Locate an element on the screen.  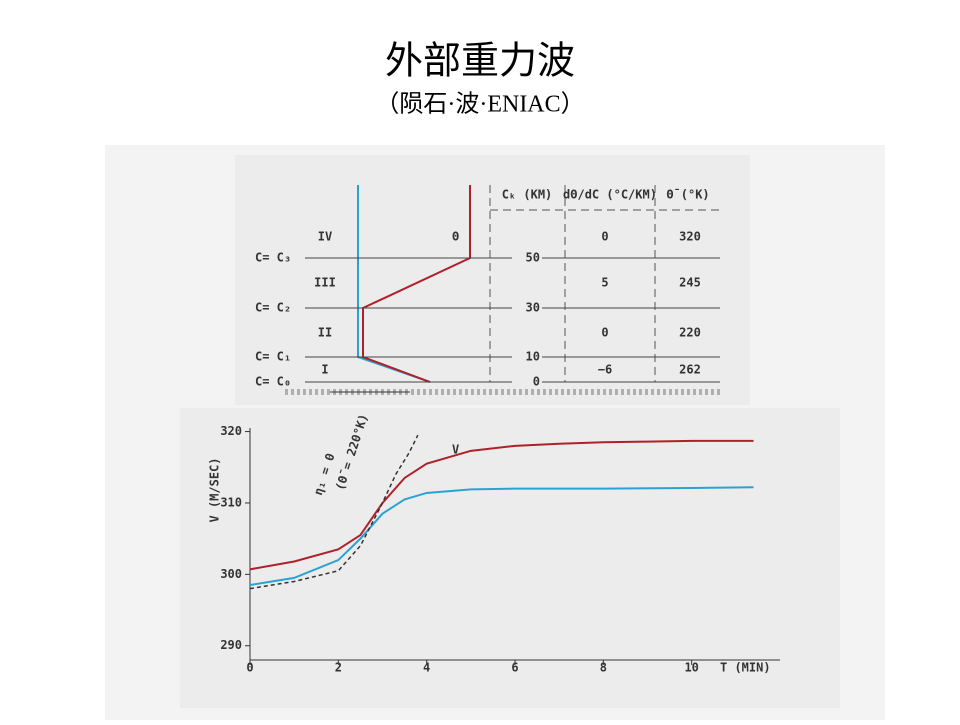
level-height: 50 is located at coordinates (533, 258).